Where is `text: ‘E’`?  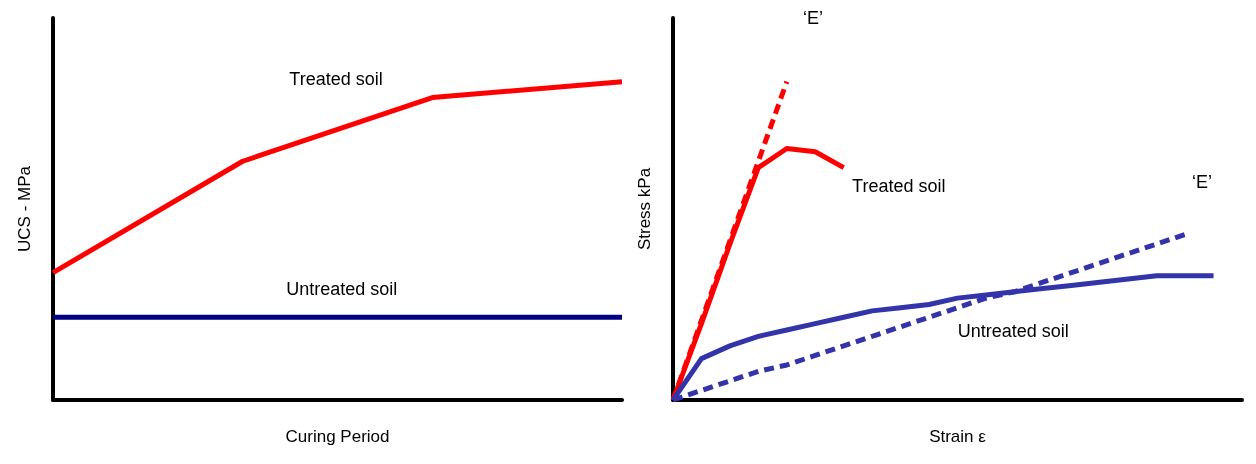
text: ‘E’ is located at coordinates (813, 18).